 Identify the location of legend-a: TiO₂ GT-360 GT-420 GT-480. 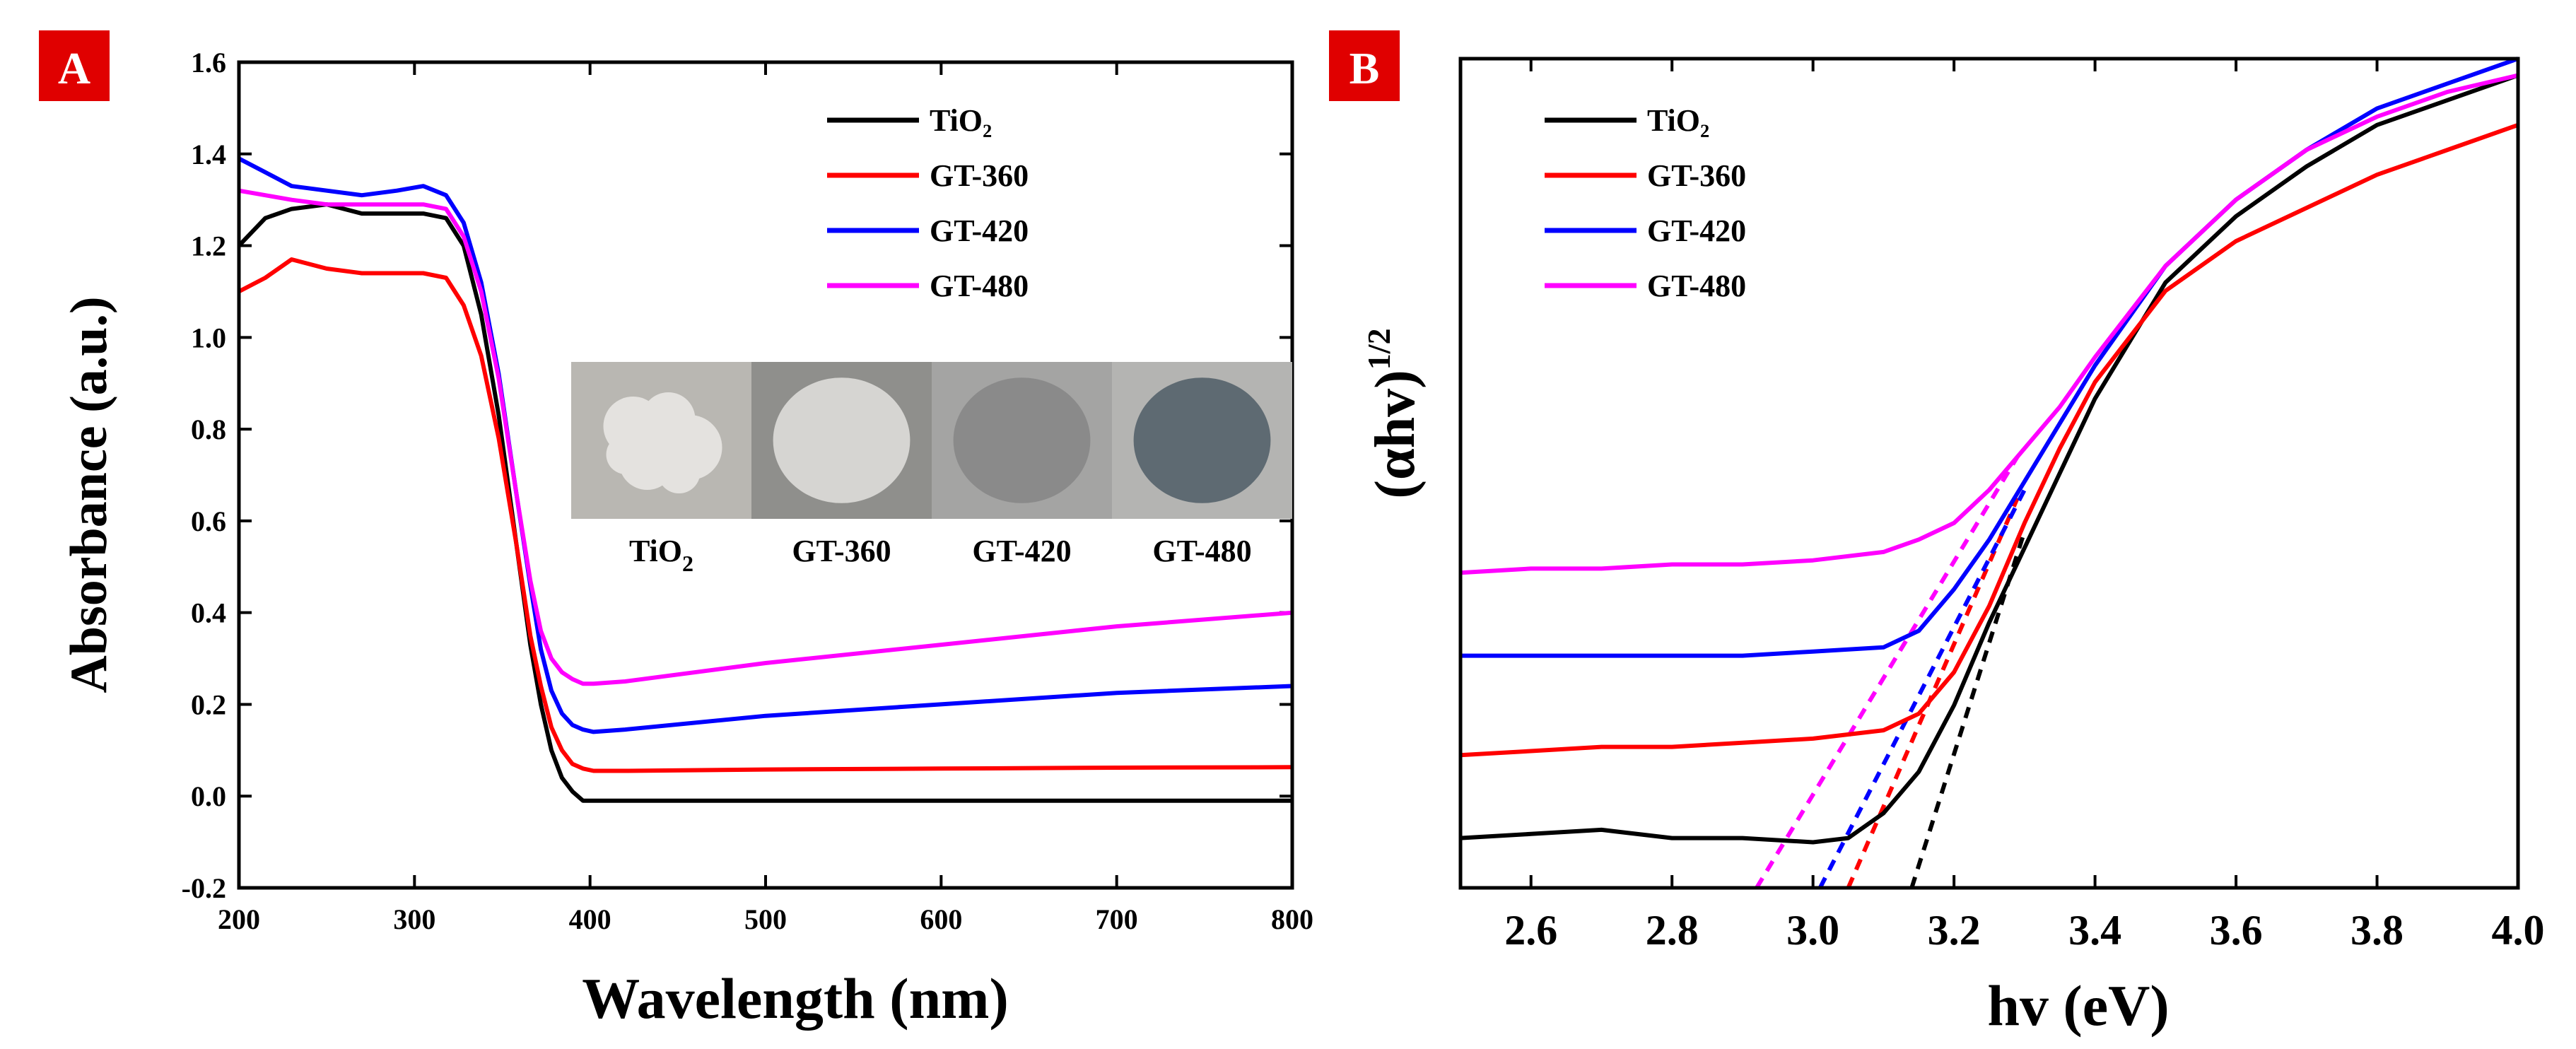
(928, 203).